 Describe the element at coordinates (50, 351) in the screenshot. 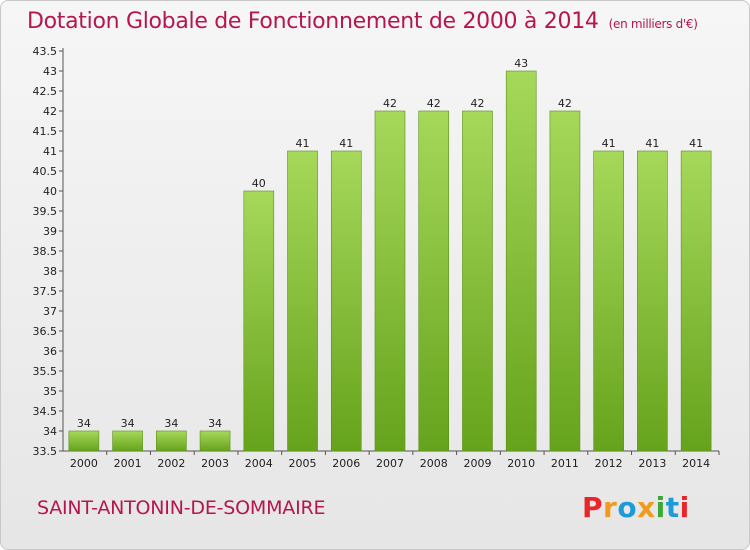

I see `y-tick-label: 36` at that location.